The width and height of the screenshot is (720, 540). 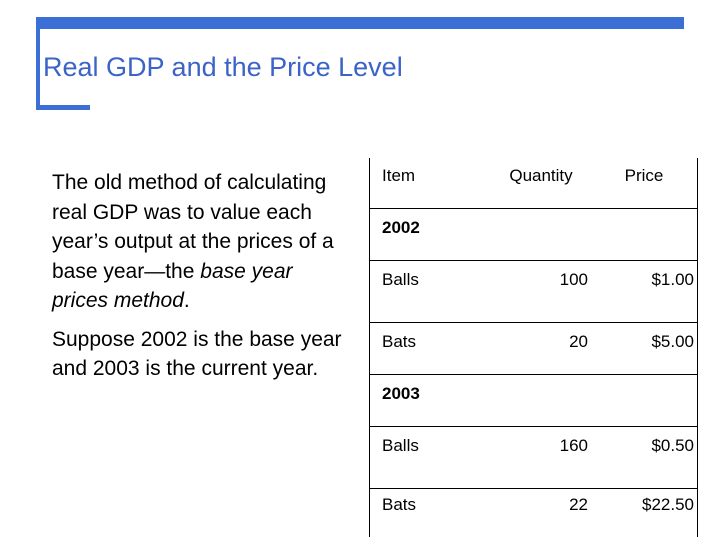 What do you see at coordinates (38, 63) in the screenshot?
I see `accent-bar-left` at bounding box center [38, 63].